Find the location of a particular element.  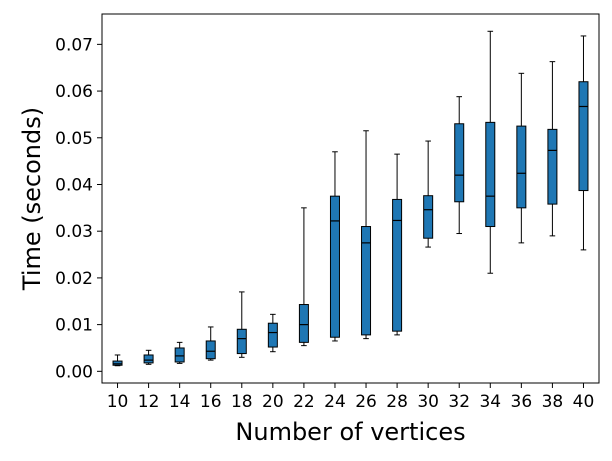

x-tick-label: 16 is located at coordinates (211, 402).